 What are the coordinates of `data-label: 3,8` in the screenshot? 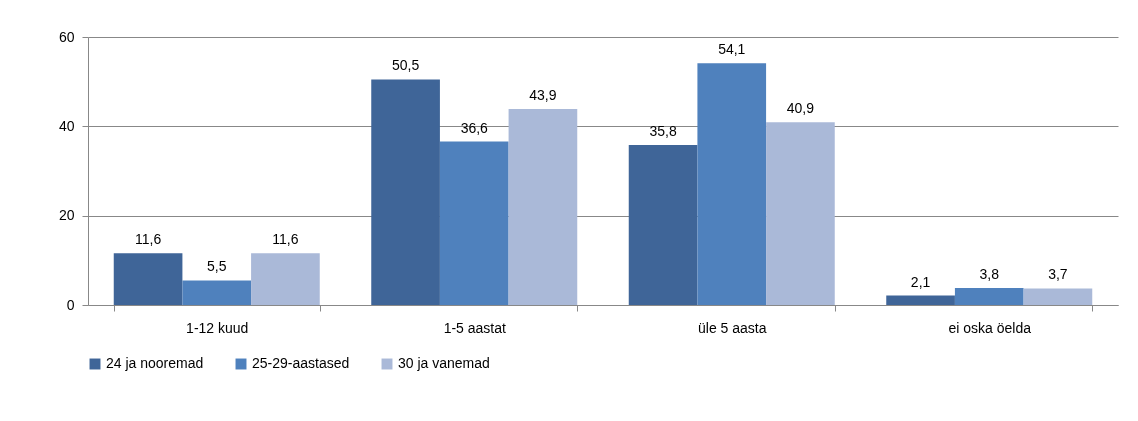 It's located at (989, 274).